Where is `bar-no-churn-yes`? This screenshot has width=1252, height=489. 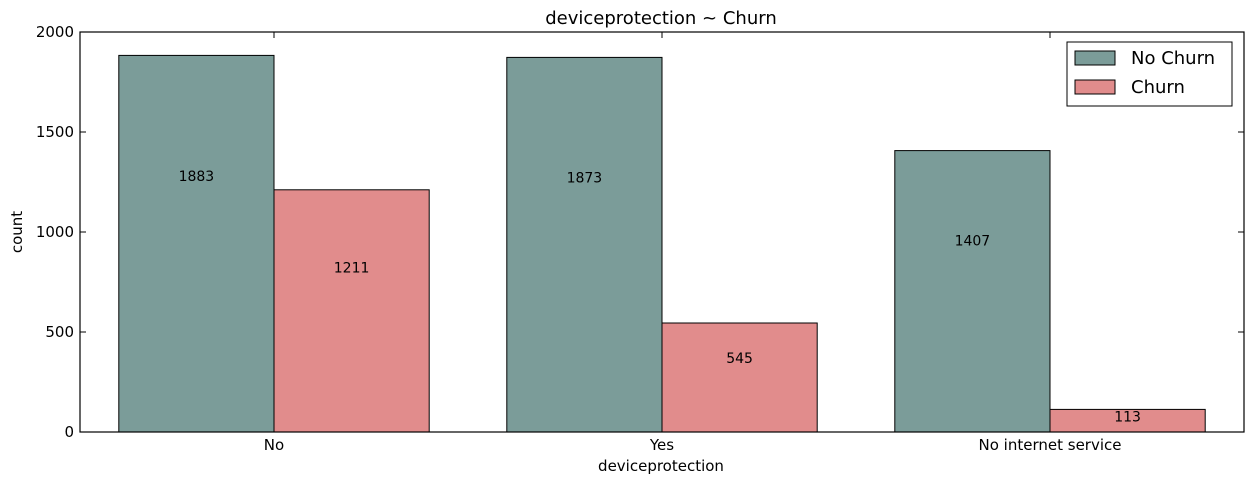 bar-no-churn-yes is located at coordinates (584, 244).